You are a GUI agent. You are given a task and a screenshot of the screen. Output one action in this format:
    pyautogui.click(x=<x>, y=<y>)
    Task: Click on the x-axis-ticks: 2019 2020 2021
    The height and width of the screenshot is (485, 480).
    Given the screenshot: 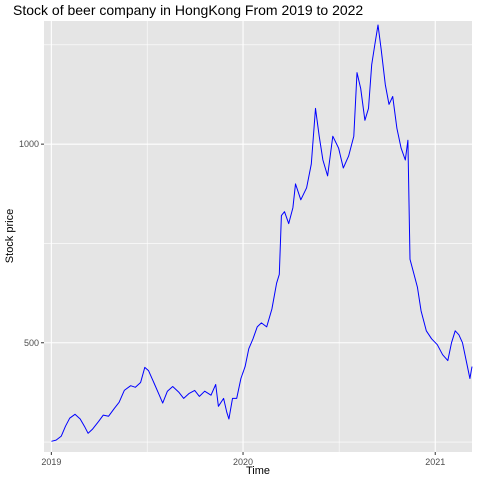 What is the action you would take?
    pyautogui.click(x=243, y=459)
    